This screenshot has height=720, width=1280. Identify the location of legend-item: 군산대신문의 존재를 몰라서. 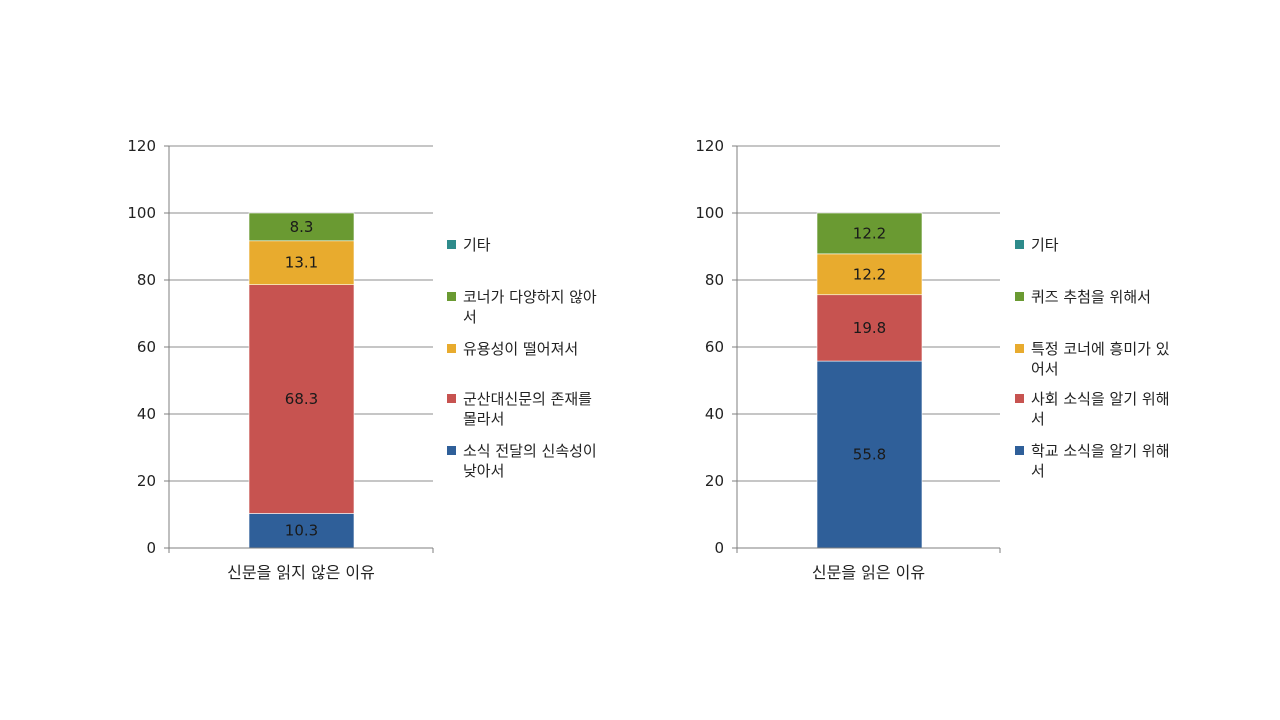
(525, 409).